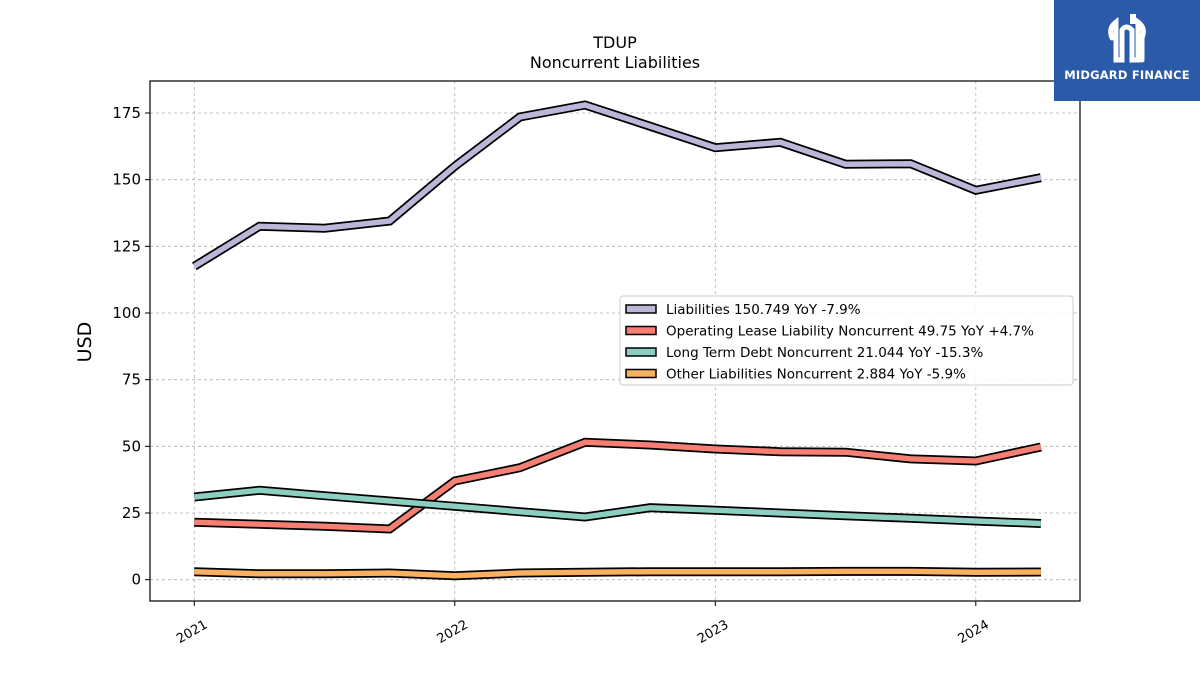 The width and height of the screenshot is (1200, 675). Describe the element at coordinates (1127, 38) in the screenshot. I see `midgard-logo-icon` at that location.